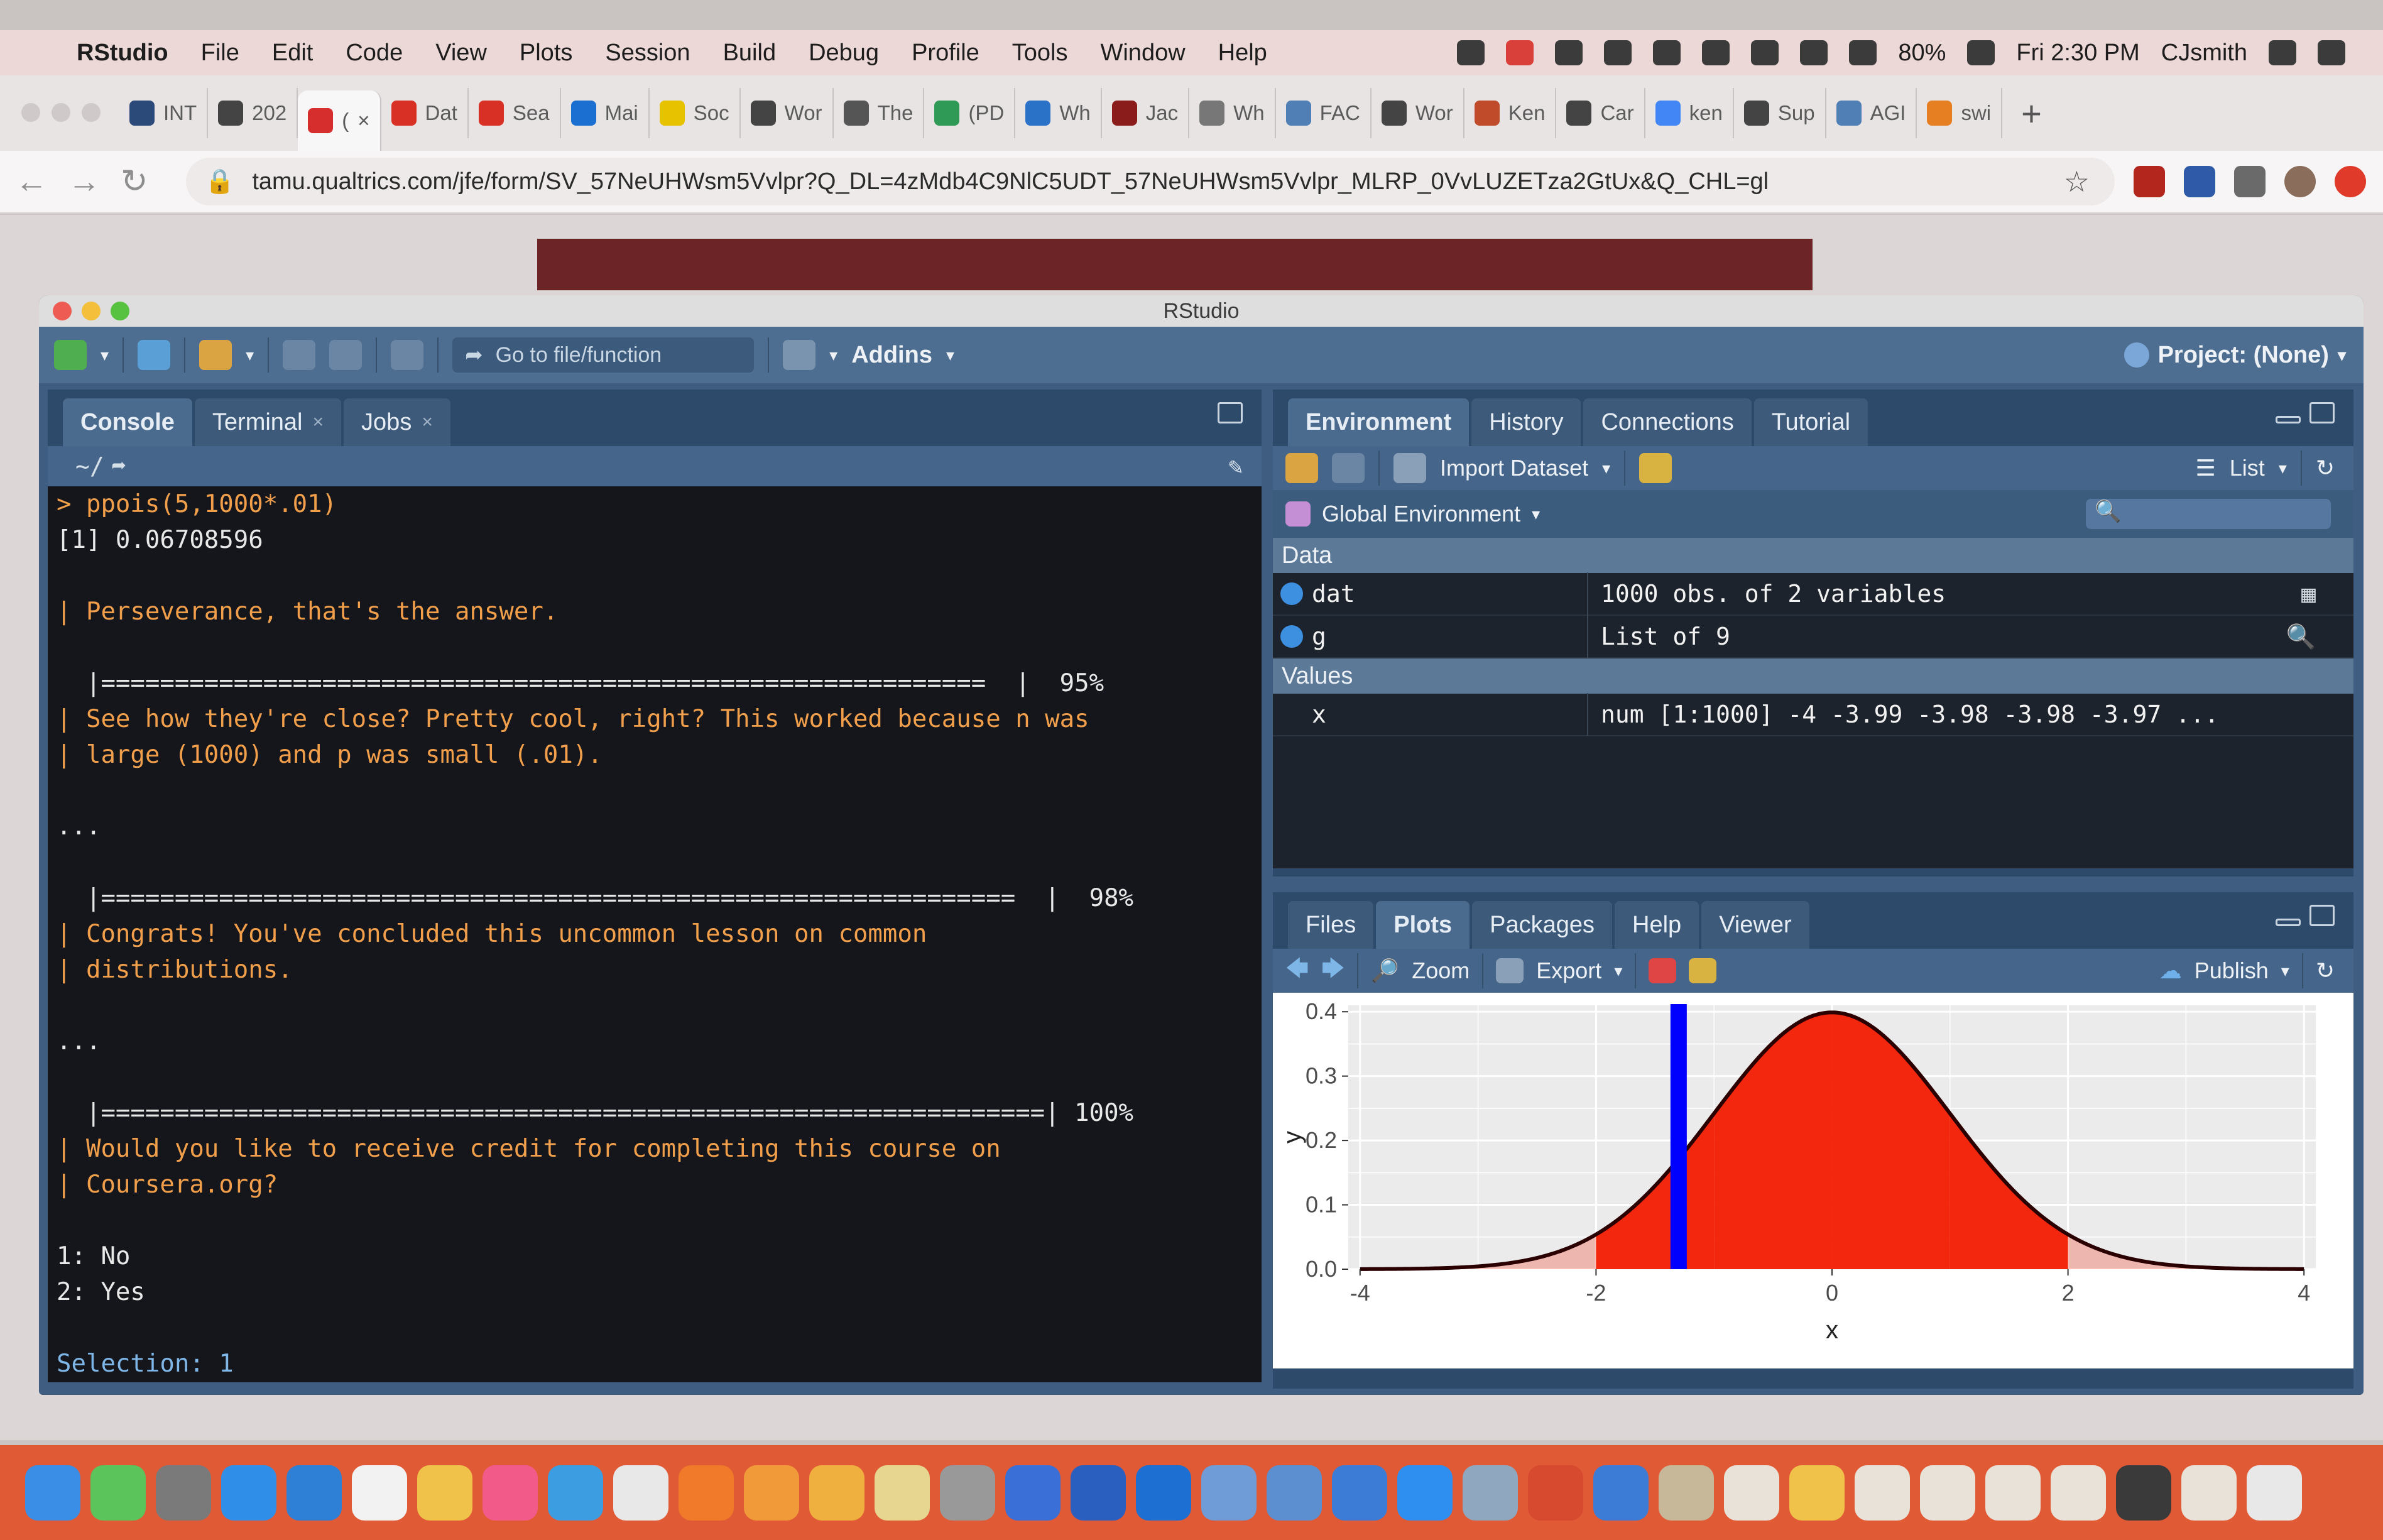 Image resolution: width=2383 pixels, height=1540 pixels. I want to click on minimize-window-button, so click(91, 311).